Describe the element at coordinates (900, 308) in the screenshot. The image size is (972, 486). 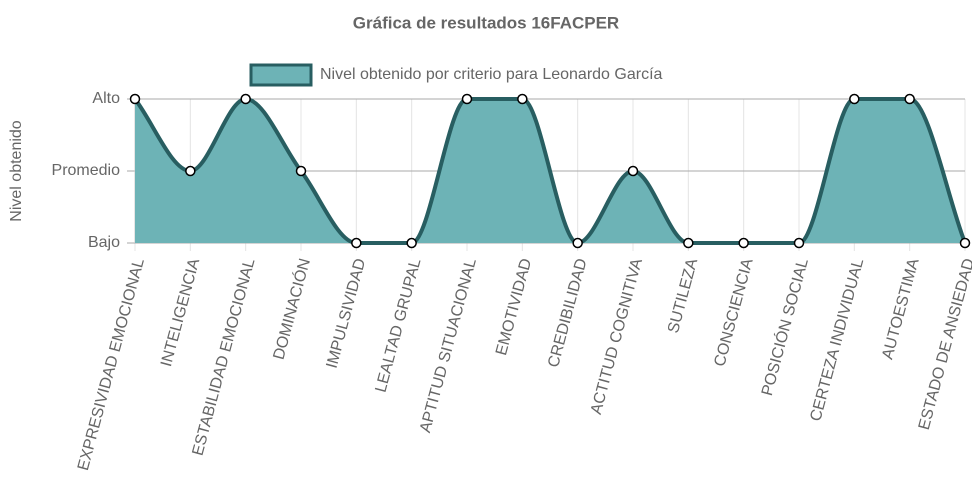
I see `x-tick-label: AUTOESTIMA` at that location.